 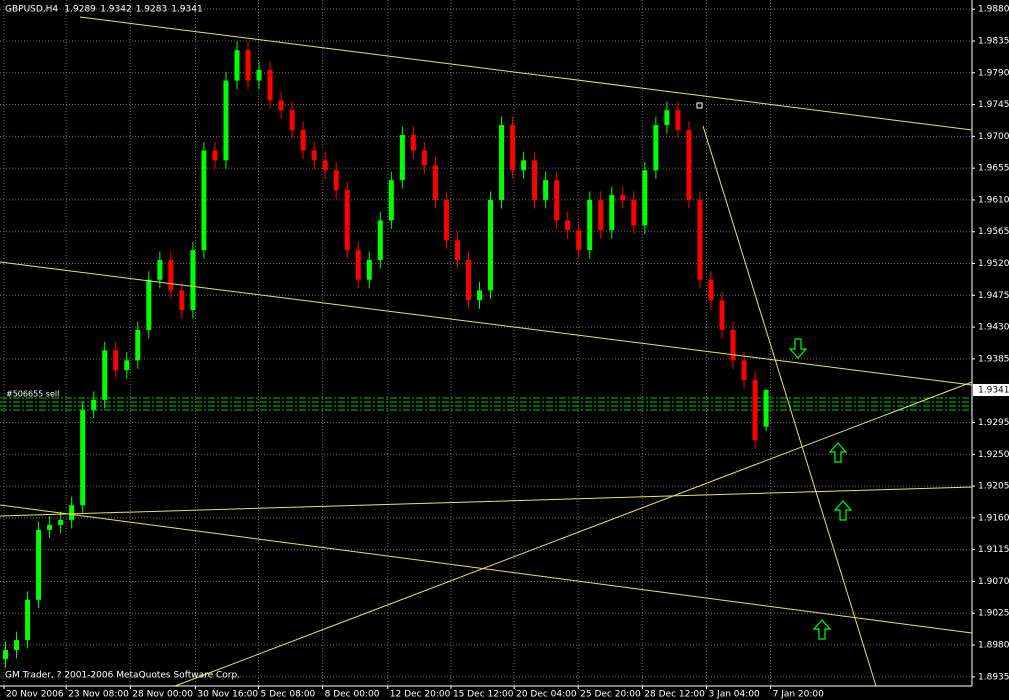 What do you see at coordinates (993, 137) in the screenshot?
I see `y-tick-label: 1.9700` at bounding box center [993, 137].